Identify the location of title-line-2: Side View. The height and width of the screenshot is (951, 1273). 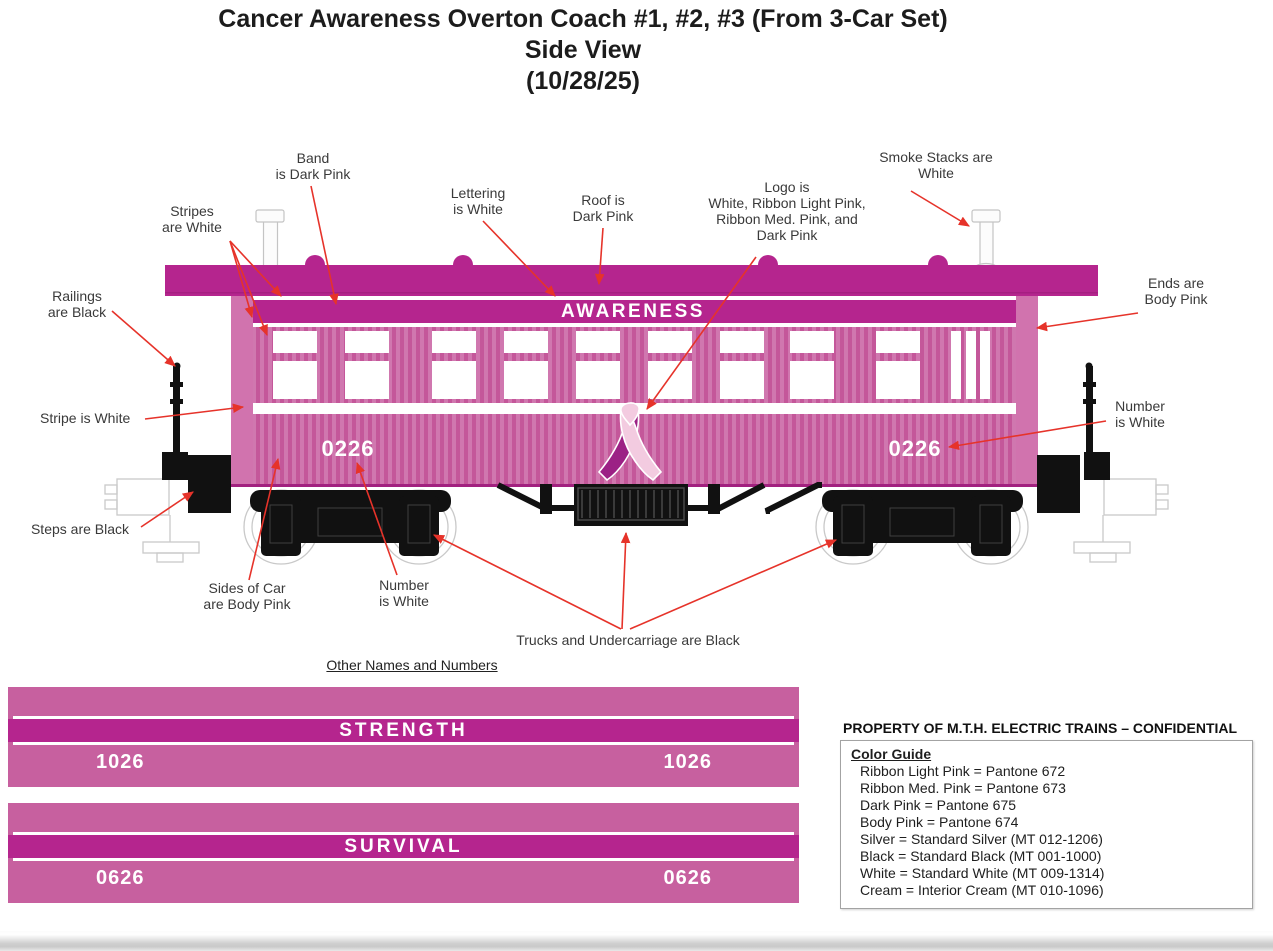
(583, 50).